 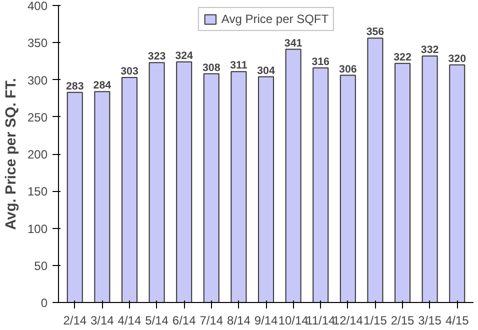 What do you see at coordinates (37, 229) in the screenshot?
I see `y-tick-label: 100` at bounding box center [37, 229].